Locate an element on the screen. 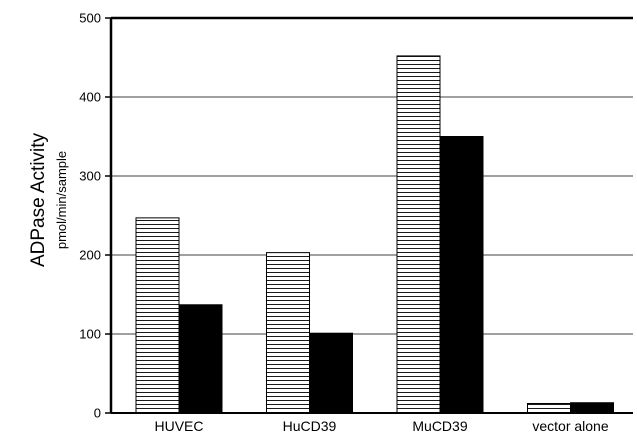  x-tick-label: vector alone is located at coordinates (570, 426).